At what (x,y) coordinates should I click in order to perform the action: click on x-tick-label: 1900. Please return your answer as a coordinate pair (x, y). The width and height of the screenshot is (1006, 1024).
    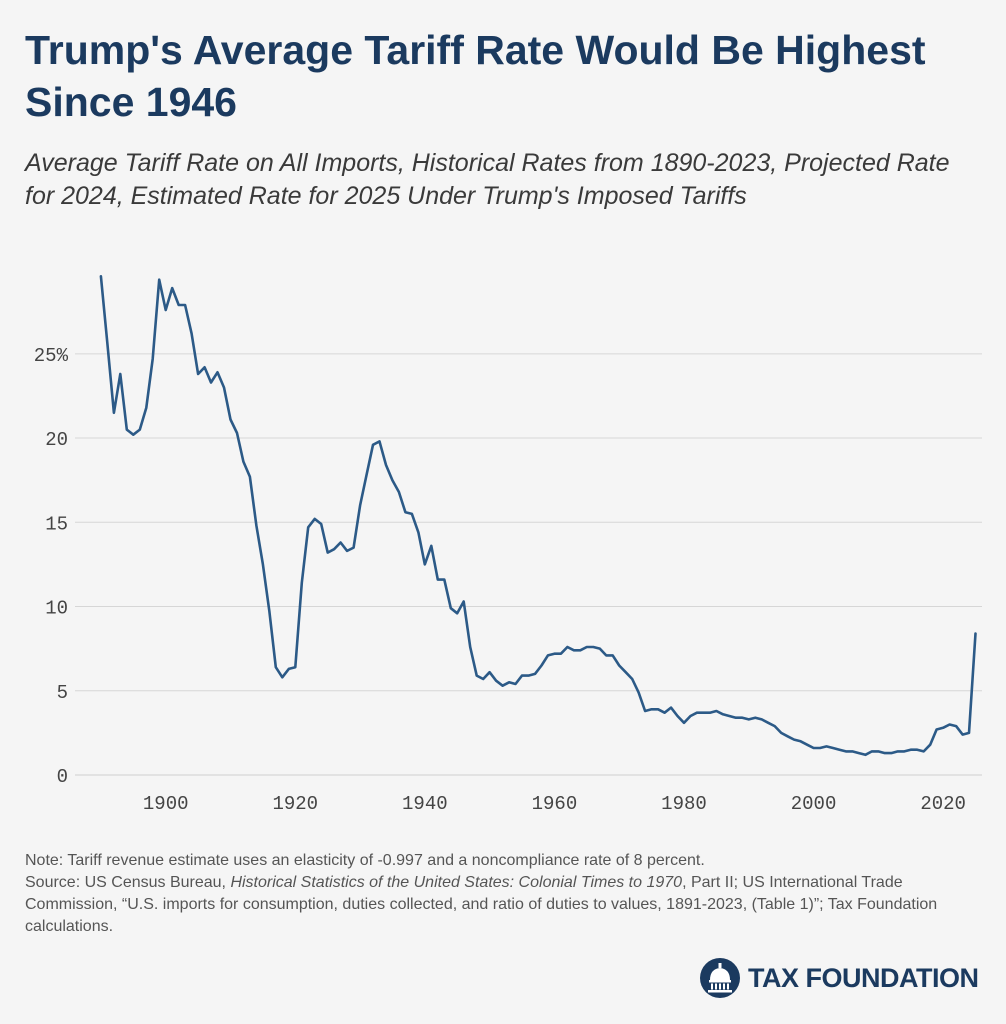
    Looking at the image, I should click on (166, 804).